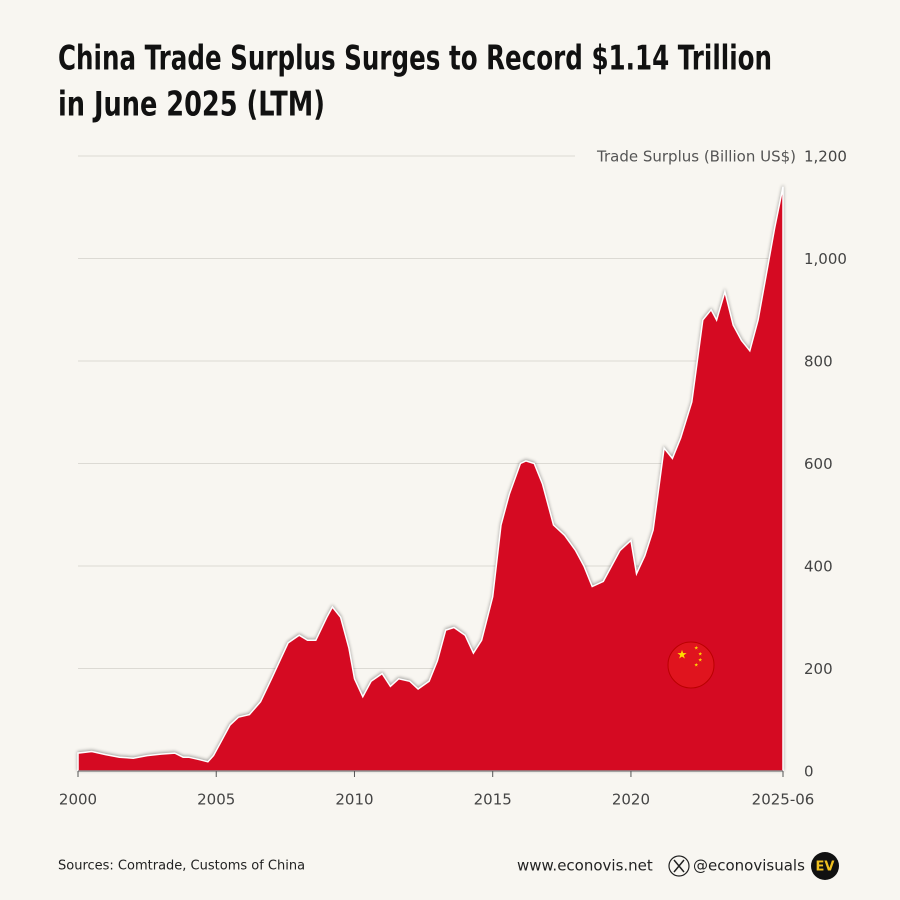 The height and width of the screenshot is (900, 900). What do you see at coordinates (216, 800) in the screenshot?
I see `x-tick-label: 2005` at bounding box center [216, 800].